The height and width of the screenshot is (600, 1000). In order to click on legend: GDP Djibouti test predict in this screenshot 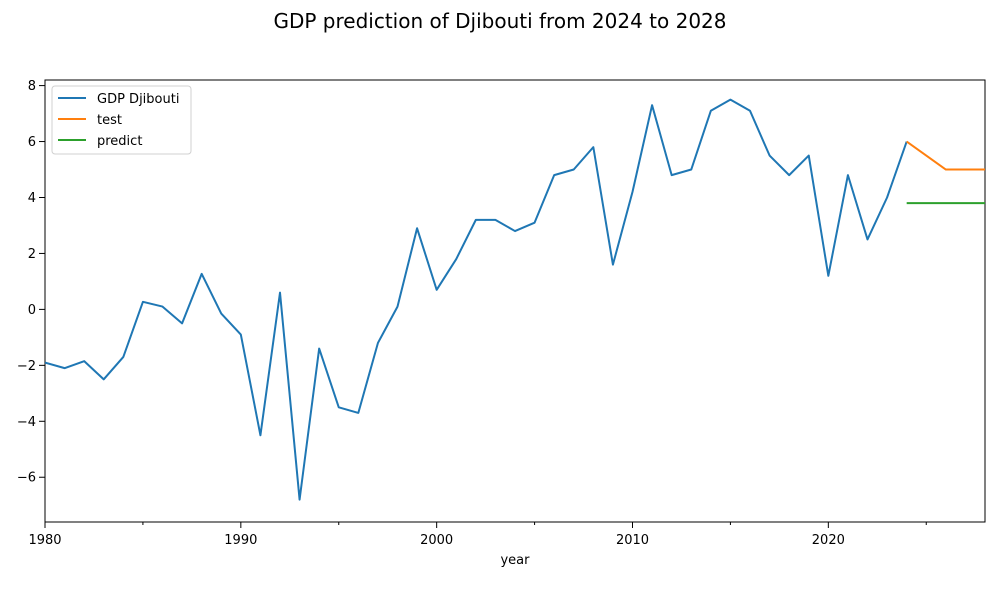, I will do `click(121, 120)`.